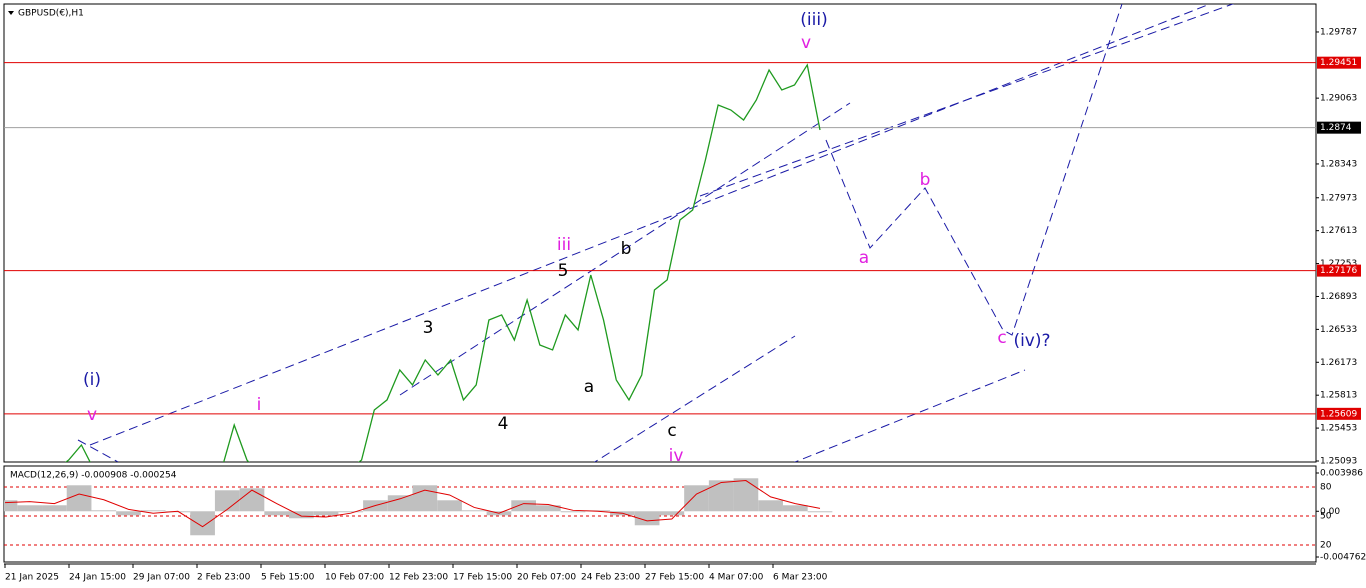 This screenshot has height=588, width=1366. Describe the element at coordinates (564, 245) in the screenshot. I see `wave-label: iii` at that location.